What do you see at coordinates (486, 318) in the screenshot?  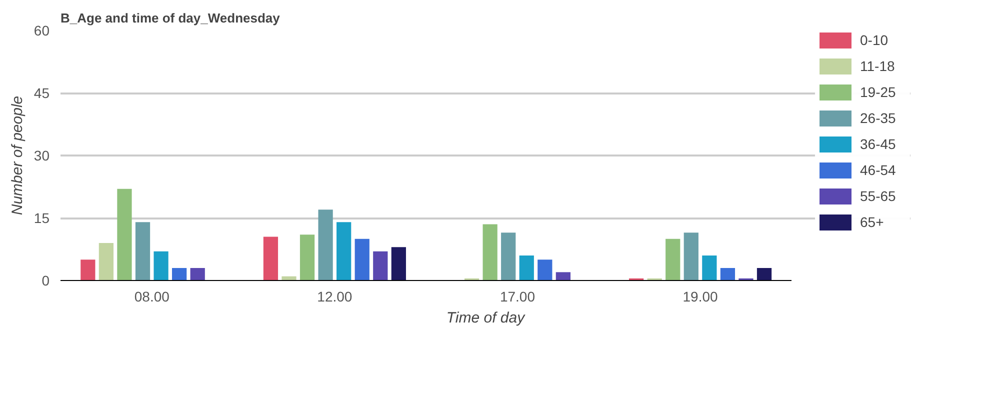 I see `x-axis-title: Time of day` at bounding box center [486, 318].